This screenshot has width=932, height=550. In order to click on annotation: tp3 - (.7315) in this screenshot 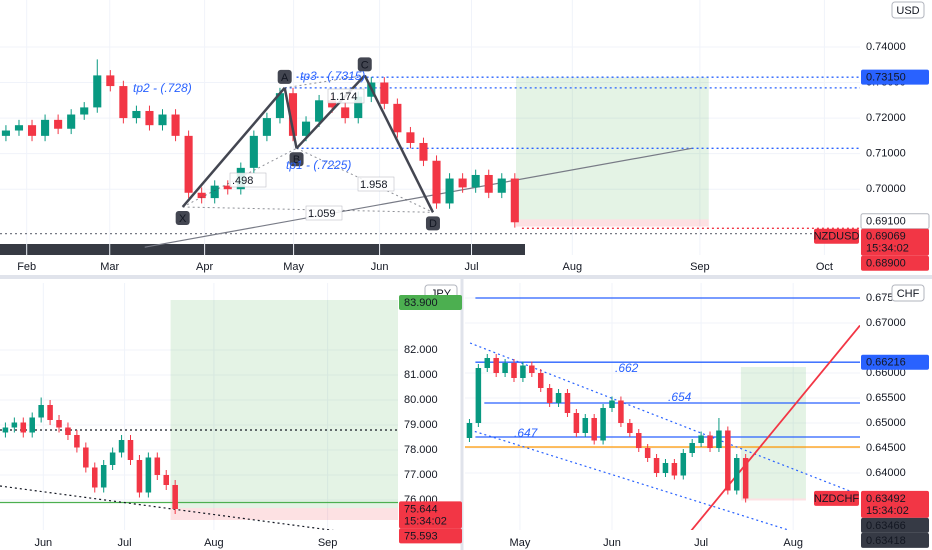, I will do `click(332, 76)`.